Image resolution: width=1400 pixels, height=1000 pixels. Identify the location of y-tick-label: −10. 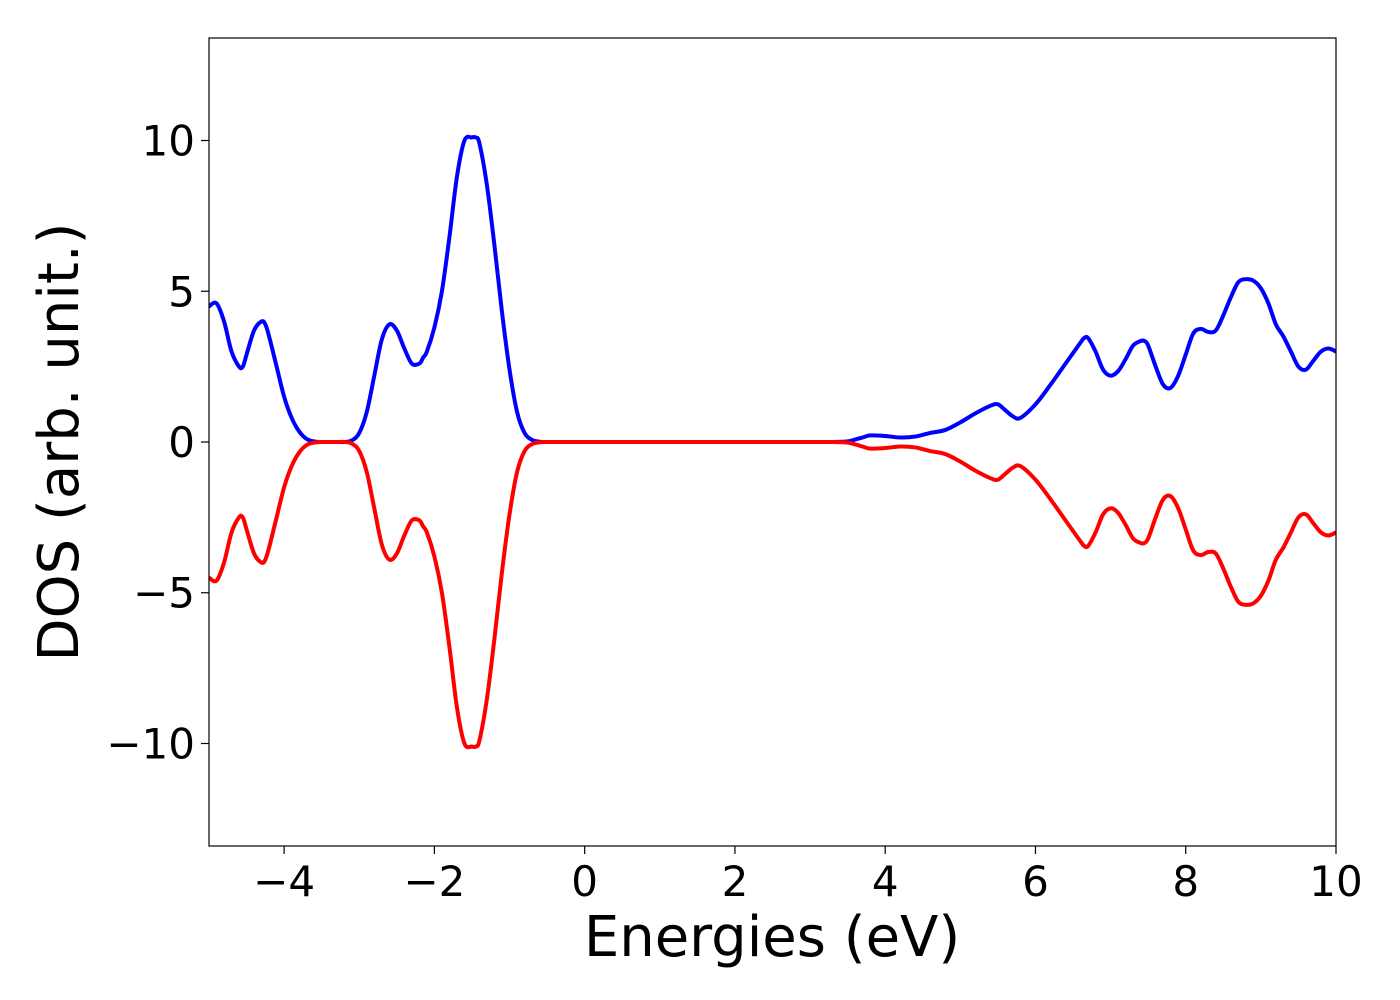
(150, 743).